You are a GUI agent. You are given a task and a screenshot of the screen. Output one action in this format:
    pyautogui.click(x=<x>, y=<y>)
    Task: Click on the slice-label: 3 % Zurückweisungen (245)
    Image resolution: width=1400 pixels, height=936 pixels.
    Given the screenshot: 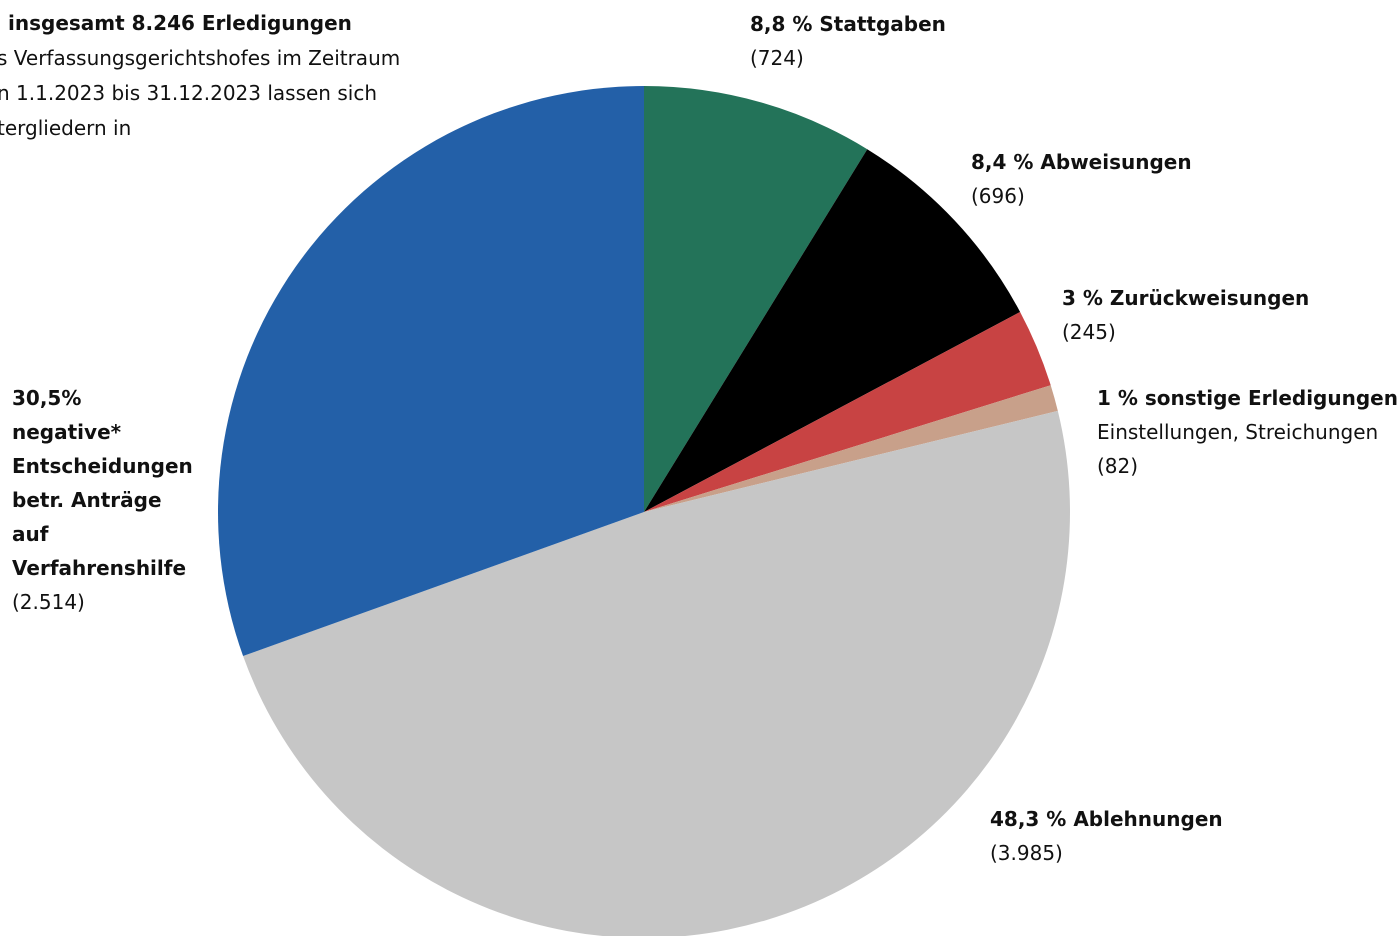 What is the action you would take?
    pyautogui.click(x=1185, y=315)
    